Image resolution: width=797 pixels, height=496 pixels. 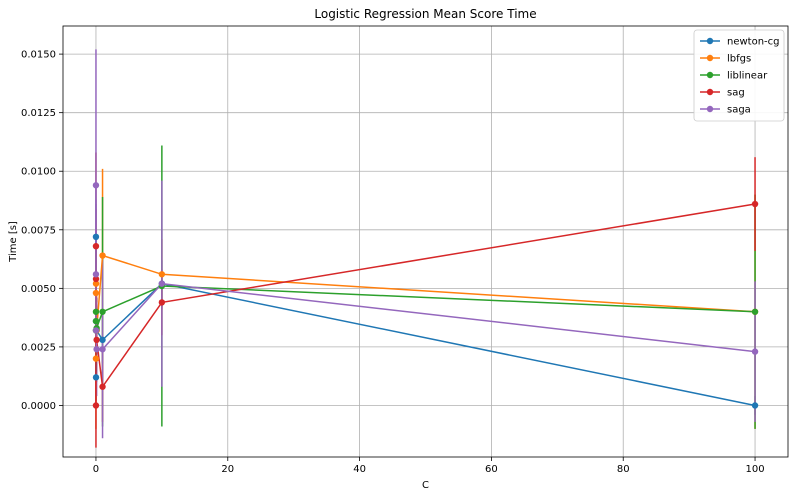 I want to click on legend-marker-lbfgs, so click(x=710, y=58).